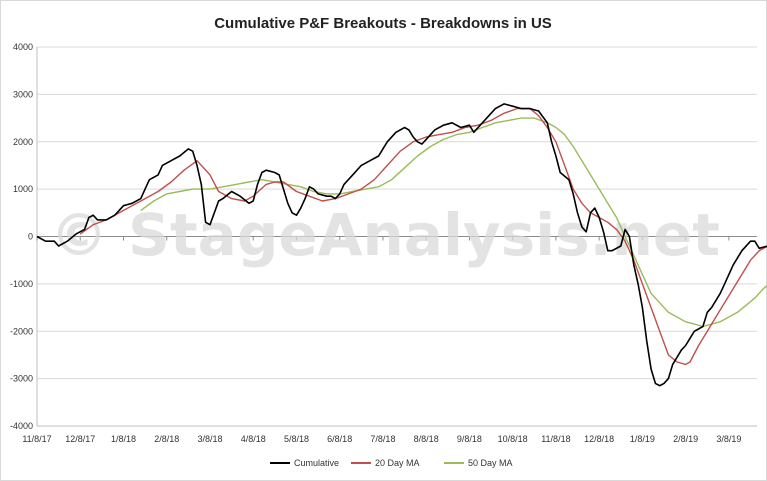  I want to click on legend: Cumulative 20 Day MA 50 Day MA, so click(391, 463).